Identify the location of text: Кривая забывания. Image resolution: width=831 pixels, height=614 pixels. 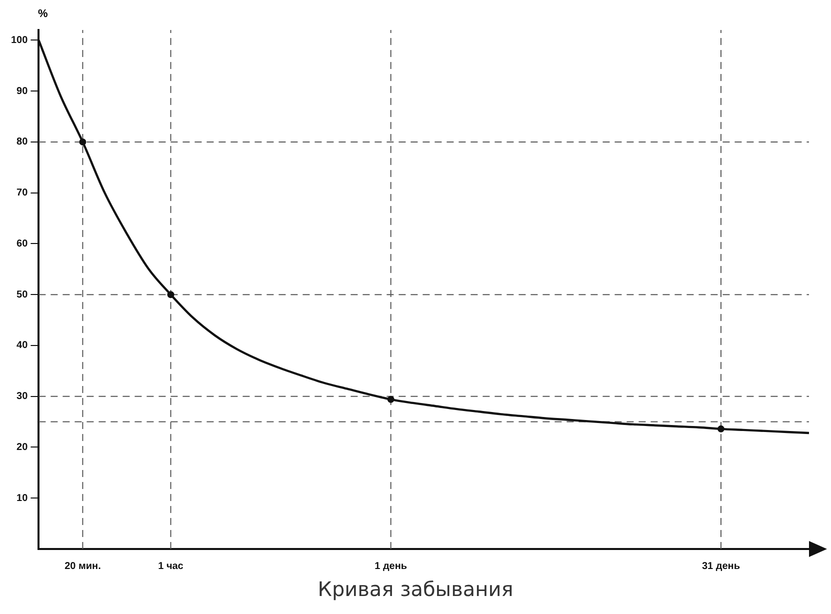
(415, 589).